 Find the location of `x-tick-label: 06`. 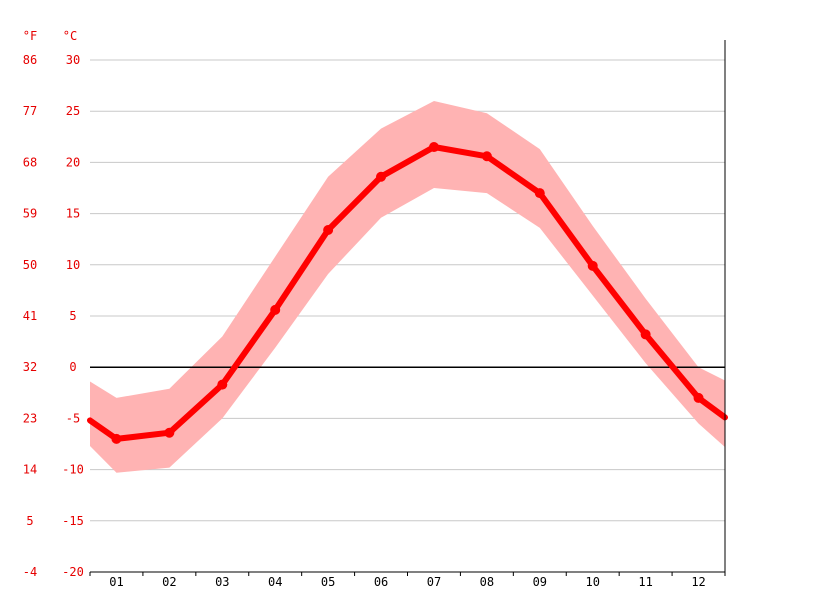

x-tick-label: 06 is located at coordinates (381, 582).